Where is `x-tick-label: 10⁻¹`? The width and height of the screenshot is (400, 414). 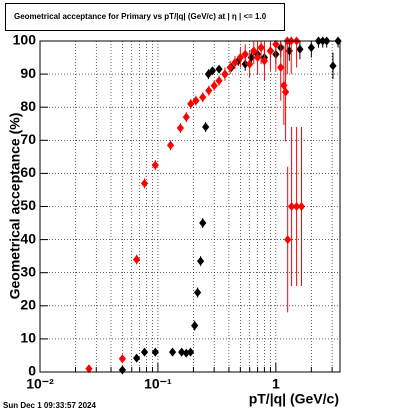
x-tick-label: 10⁻¹ is located at coordinates (158, 384).